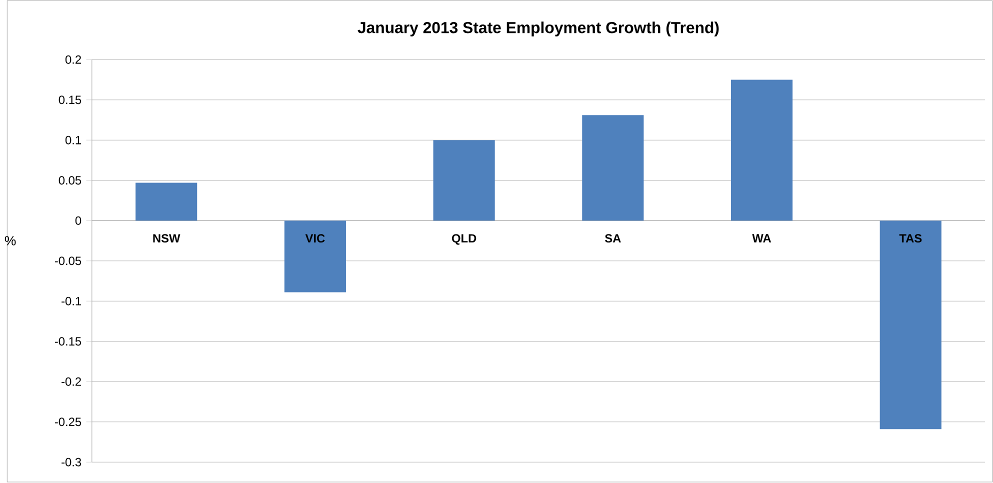 Image resolution: width=993 pixels, height=483 pixels. I want to click on y-tick-label: -0.3, so click(72, 462).